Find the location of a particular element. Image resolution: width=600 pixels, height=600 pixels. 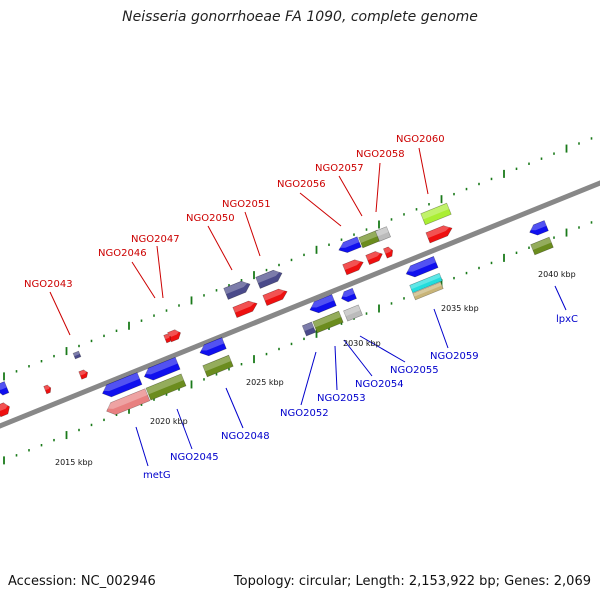

gene-ngo2047-highlight is located at coordinates (173, 333).